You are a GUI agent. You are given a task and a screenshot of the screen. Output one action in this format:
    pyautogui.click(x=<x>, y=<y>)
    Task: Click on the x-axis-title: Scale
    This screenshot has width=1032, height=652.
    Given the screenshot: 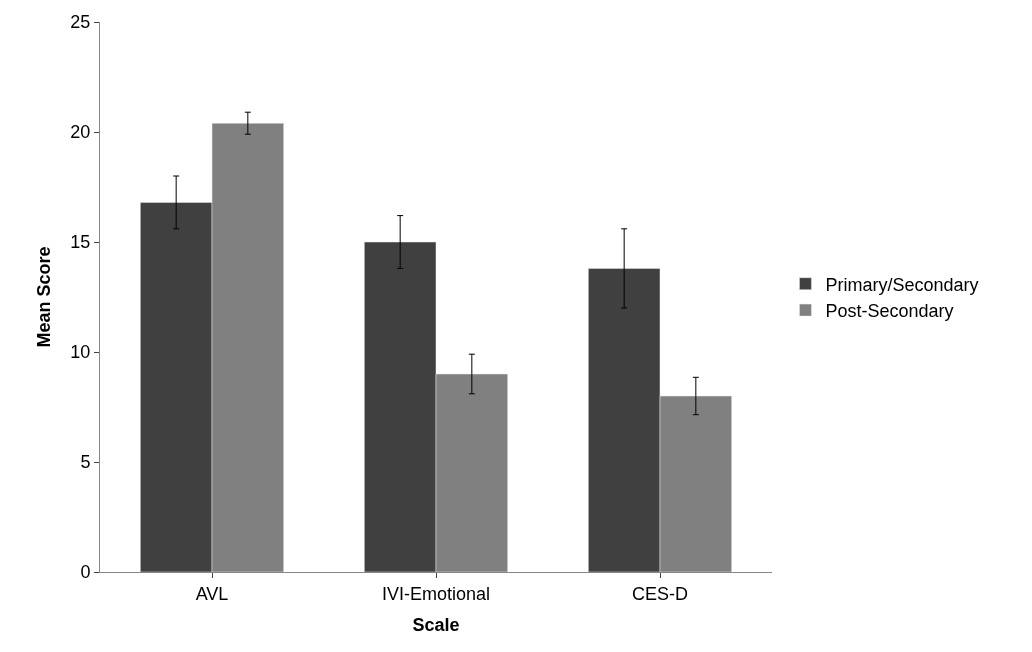 What is the action you would take?
    pyautogui.click(x=436, y=624)
    